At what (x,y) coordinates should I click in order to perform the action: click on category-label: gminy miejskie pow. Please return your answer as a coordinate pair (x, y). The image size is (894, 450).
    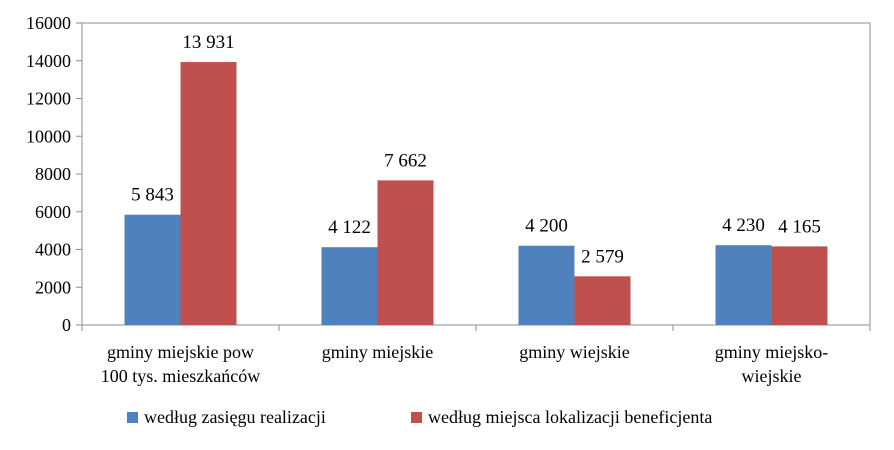
    Looking at the image, I should click on (180, 352).